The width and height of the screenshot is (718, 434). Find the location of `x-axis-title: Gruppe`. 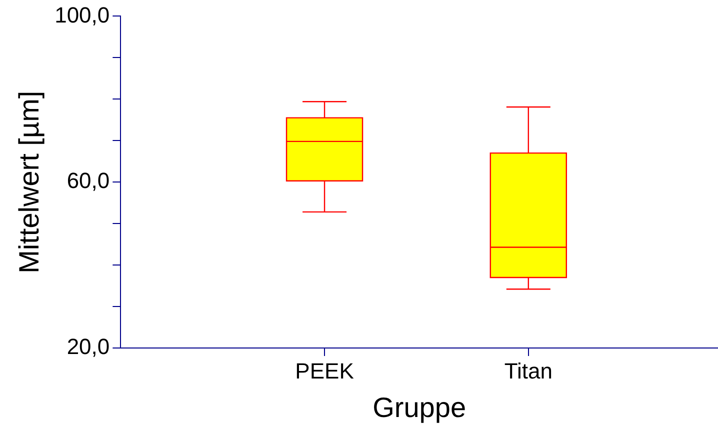

x-axis-title: Gruppe is located at coordinates (419, 407).